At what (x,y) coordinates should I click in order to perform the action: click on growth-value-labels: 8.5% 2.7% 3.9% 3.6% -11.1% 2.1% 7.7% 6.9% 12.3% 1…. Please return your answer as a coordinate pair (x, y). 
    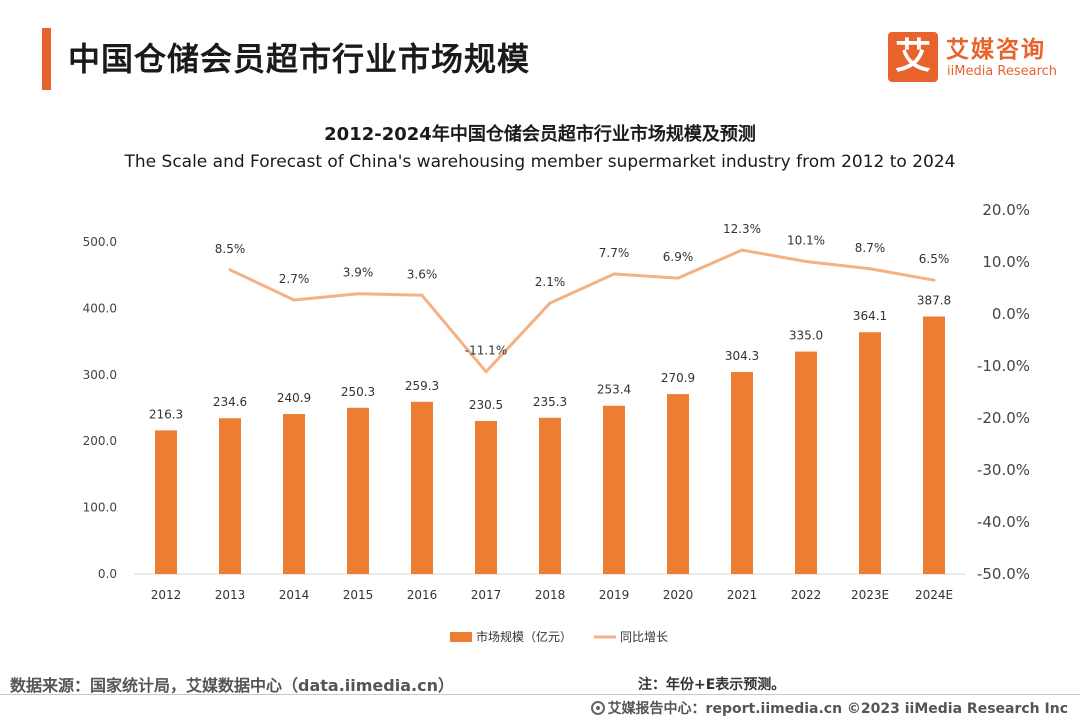
    Looking at the image, I should click on (582, 290).